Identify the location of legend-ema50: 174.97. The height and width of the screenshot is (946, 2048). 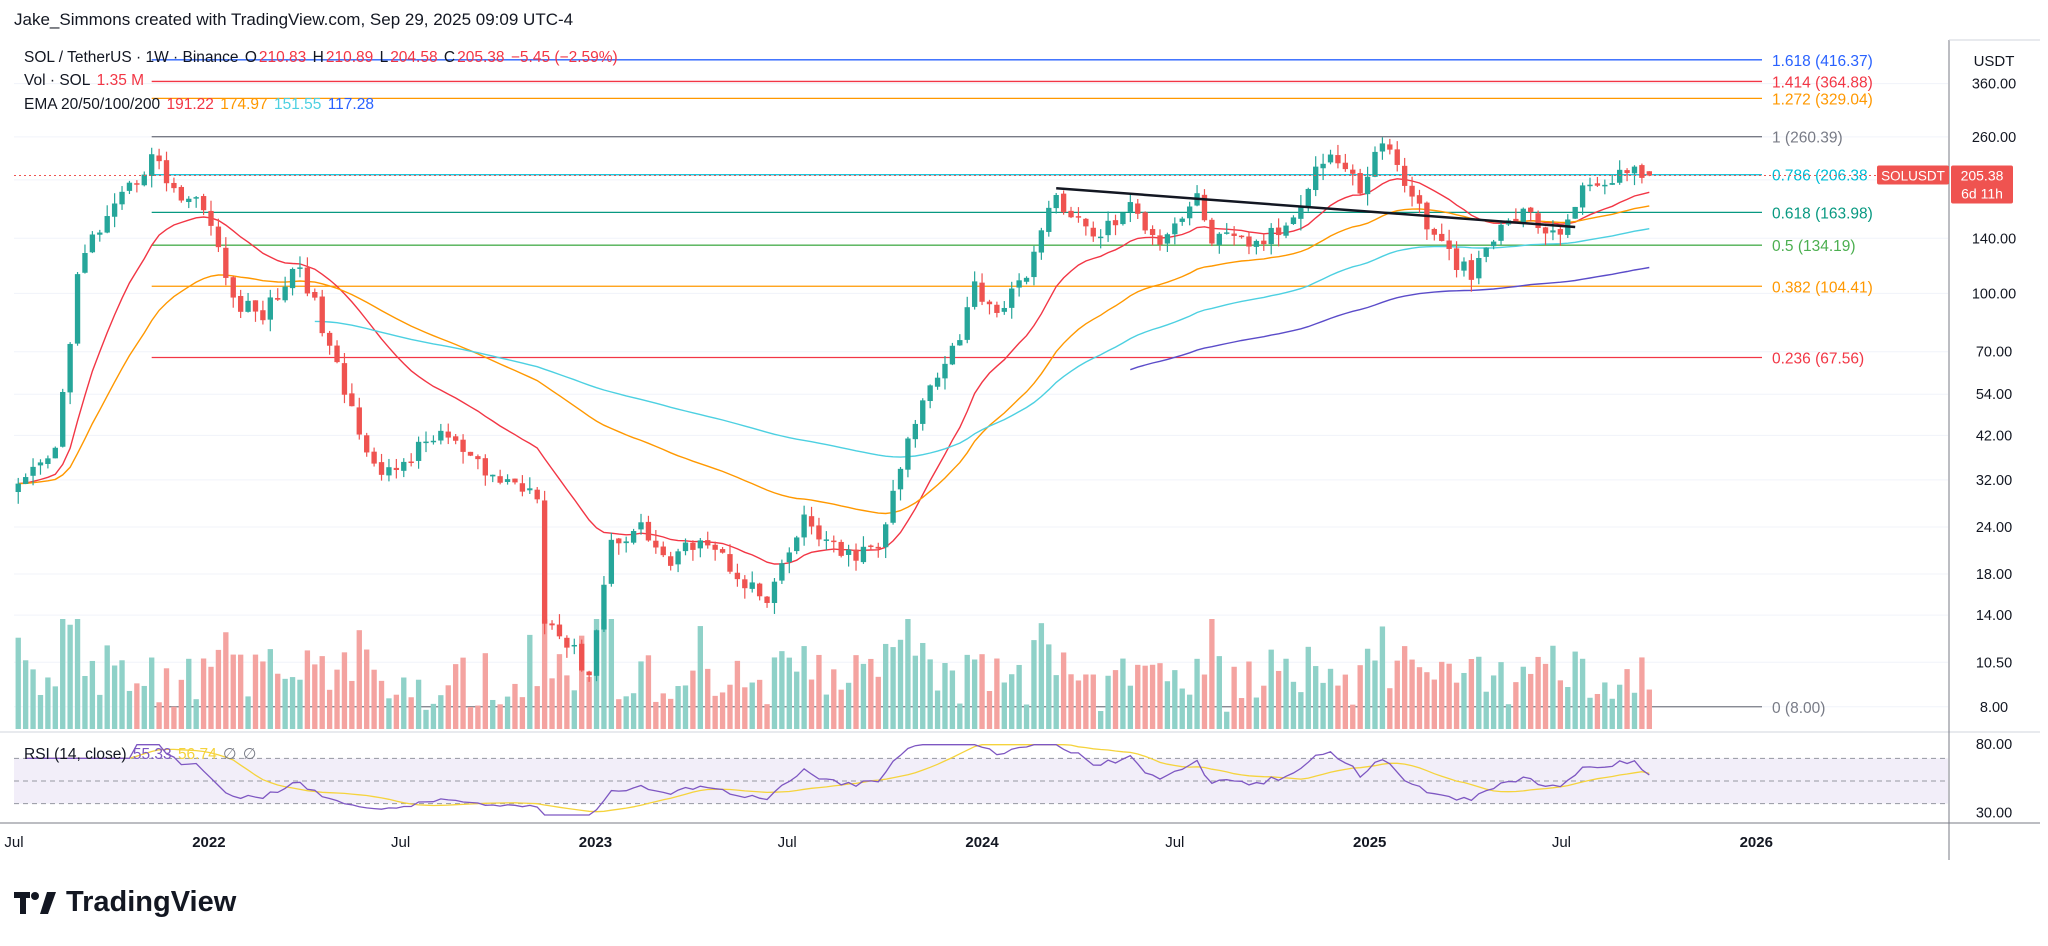
(244, 104).